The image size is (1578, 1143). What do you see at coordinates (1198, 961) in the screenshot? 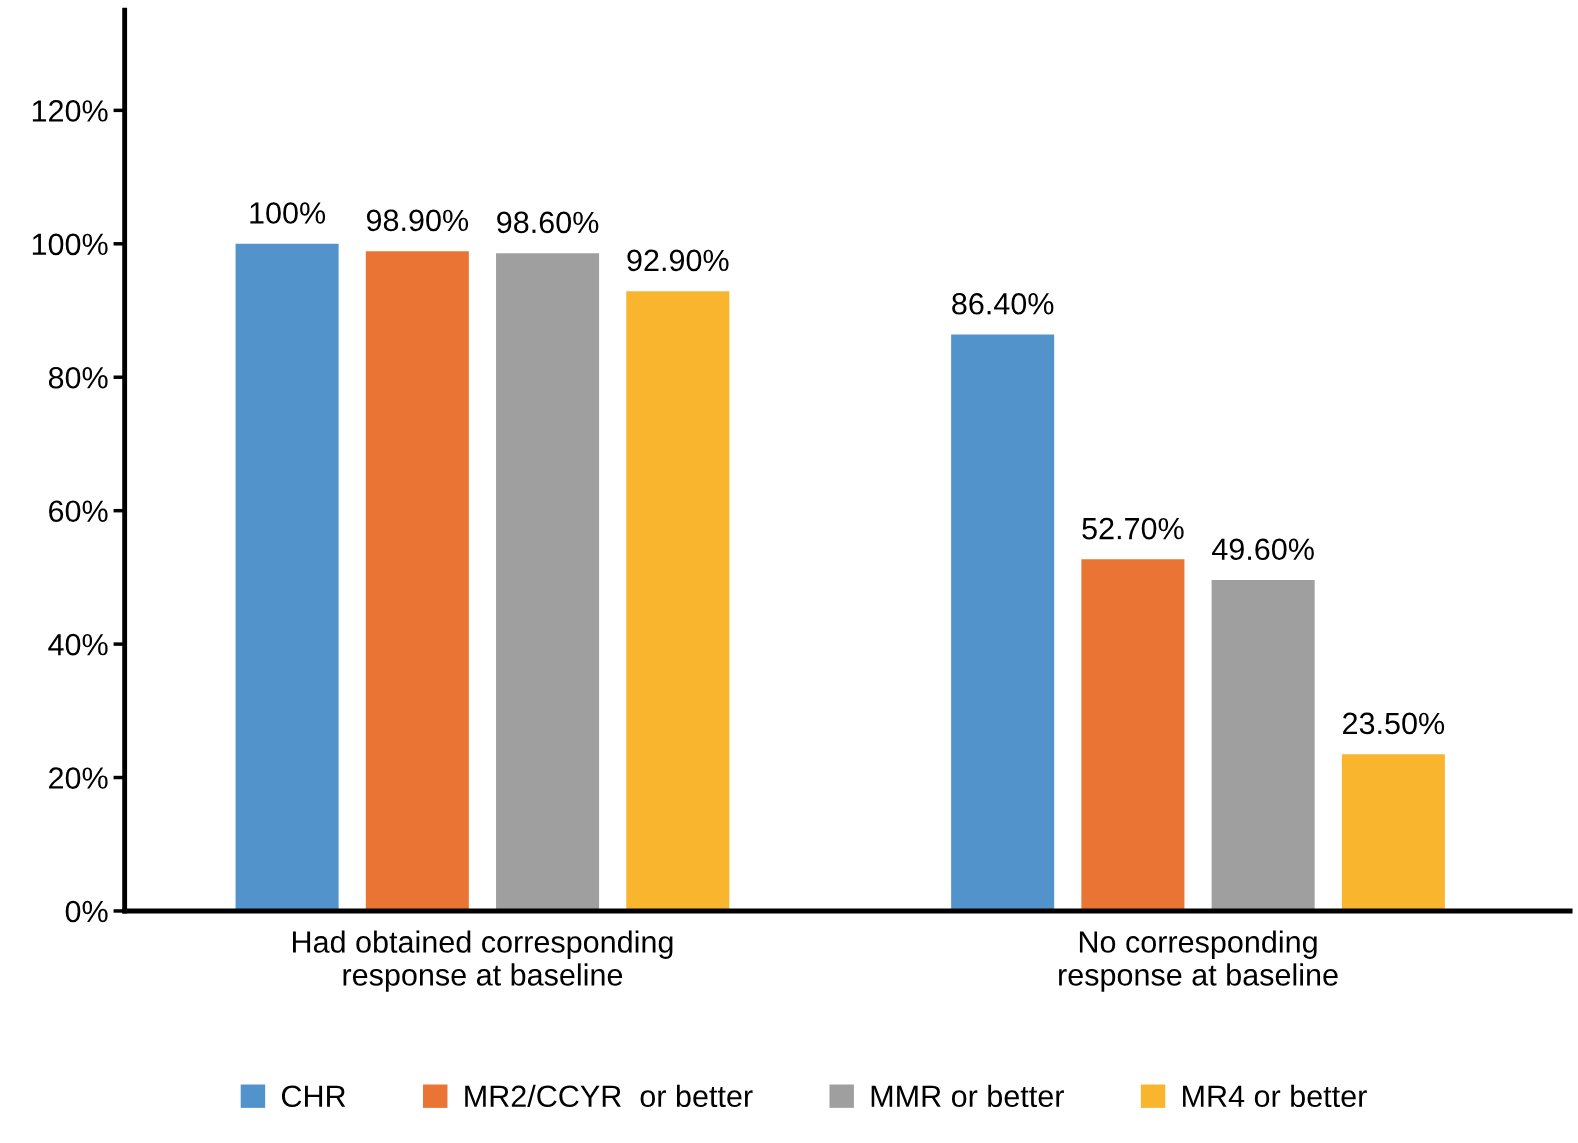
I see `x-tick-label: No corresponding response at baseline` at bounding box center [1198, 961].